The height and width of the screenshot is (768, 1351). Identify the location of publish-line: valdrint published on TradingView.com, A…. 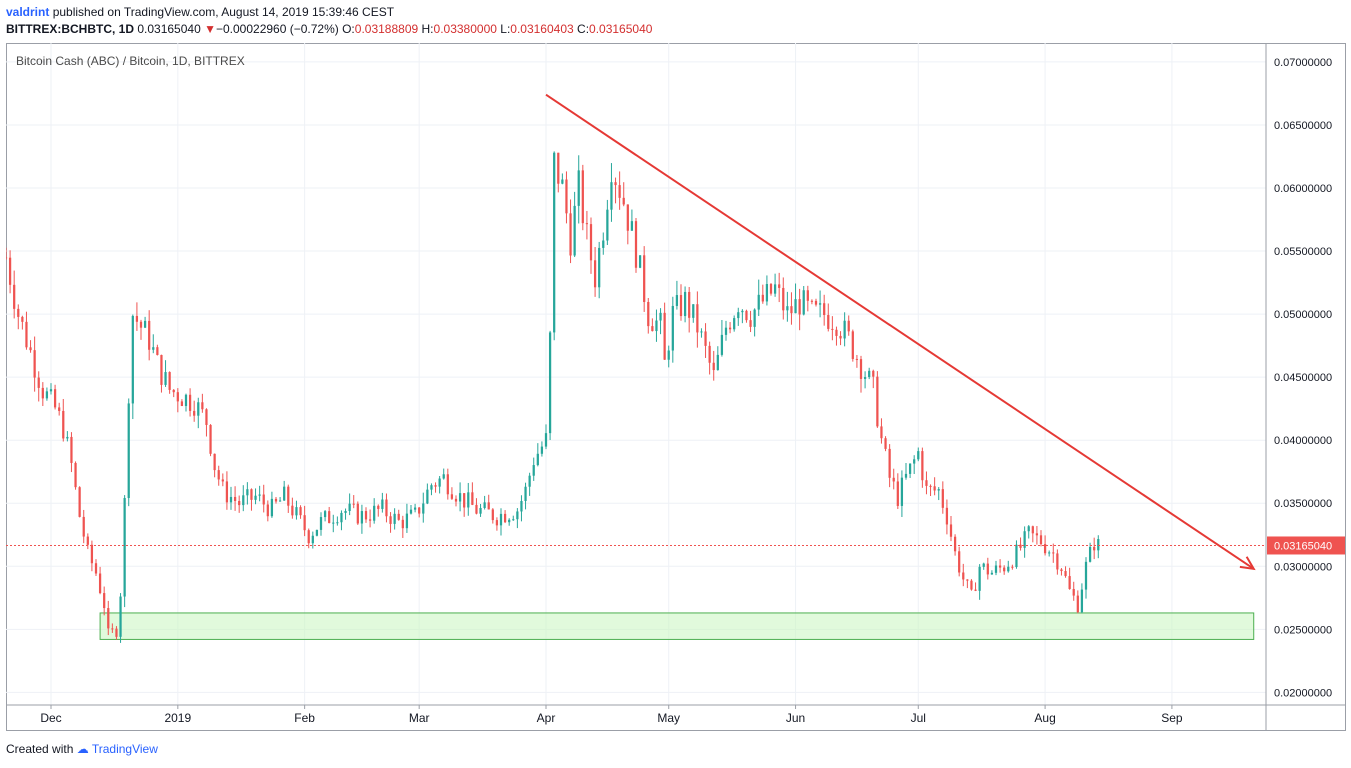
(200, 12).